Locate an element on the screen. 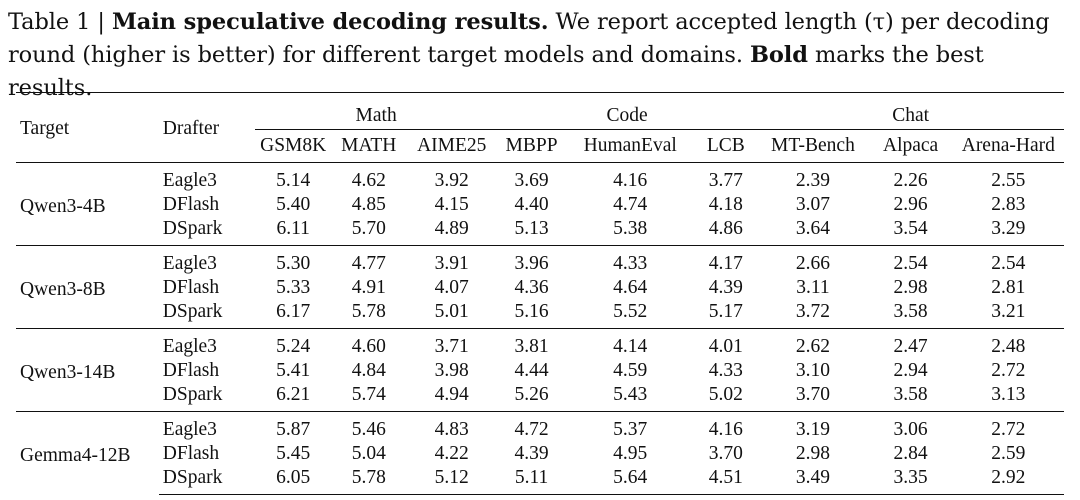  value-cell: 2.26 is located at coordinates (910, 177).